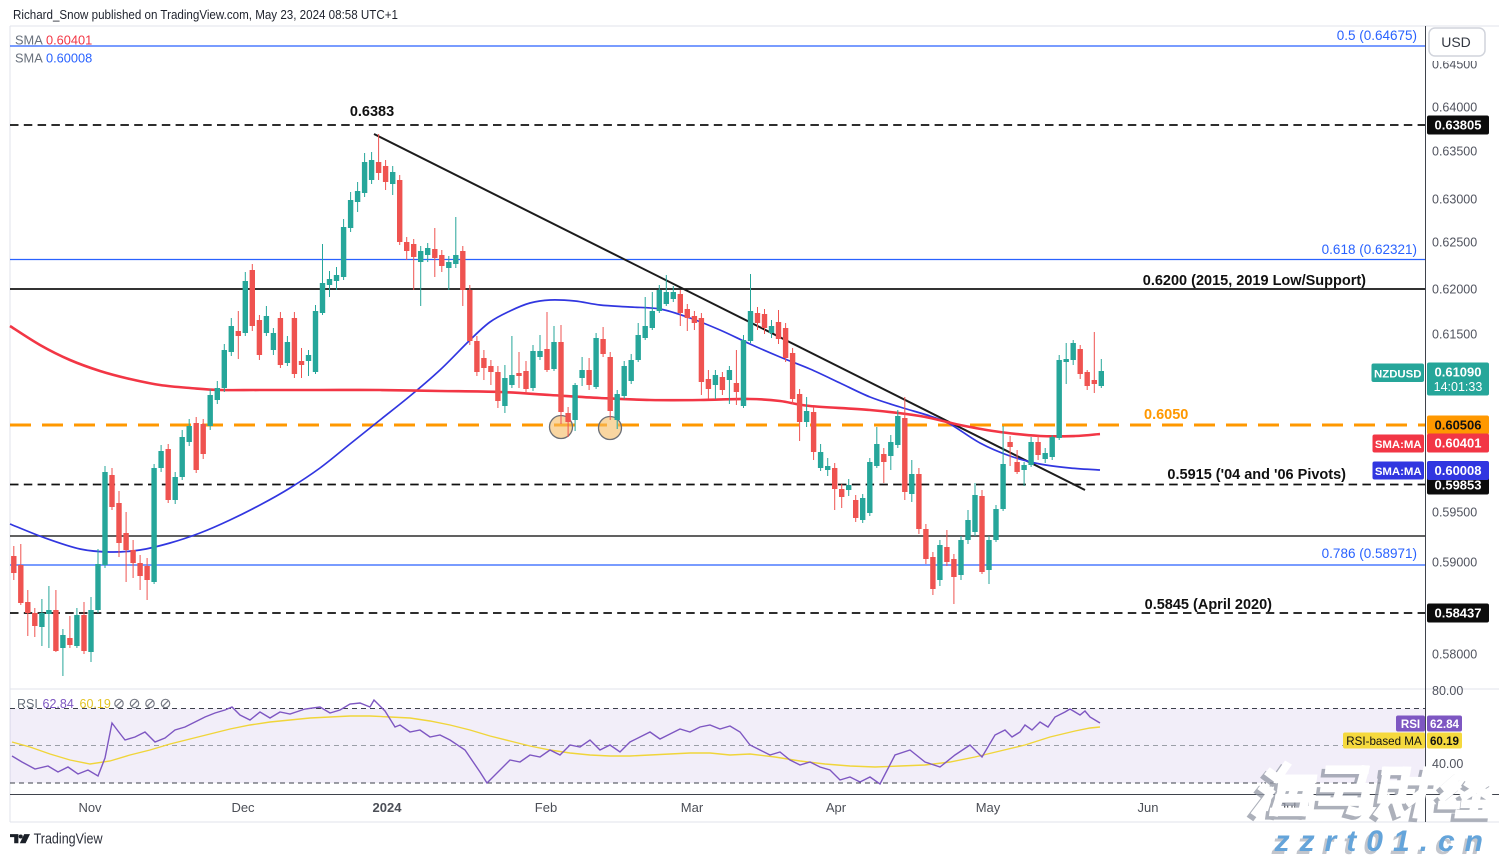 The width and height of the screenshot is (1499, 857). I want to click on svg-text: 0.62000, so click(1454, 290).